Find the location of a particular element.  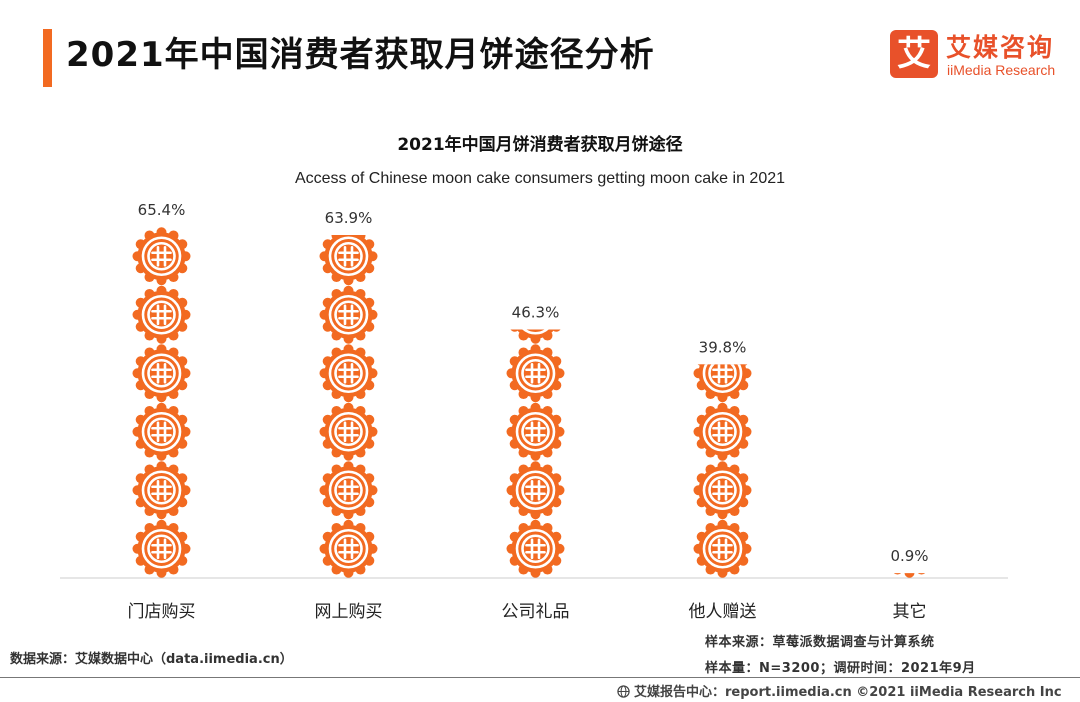

logo-name-cn: 艾媒咨询 is located at coordinates (1000, 47).